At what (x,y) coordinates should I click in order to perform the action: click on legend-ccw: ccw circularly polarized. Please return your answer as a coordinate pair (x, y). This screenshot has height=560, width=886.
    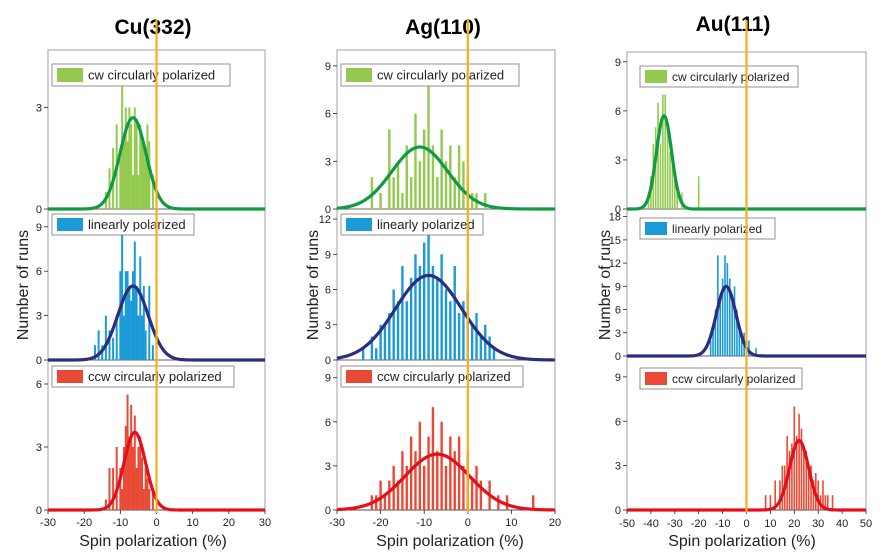
    Looking at the image, I should click on (143, 376).